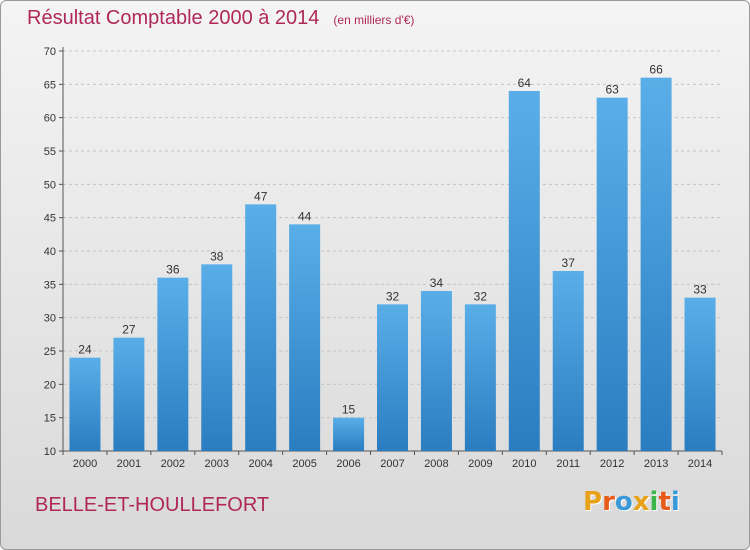 This screenshot has width=750, height=550. I want to click on value-label: 34, so click(437, 283).